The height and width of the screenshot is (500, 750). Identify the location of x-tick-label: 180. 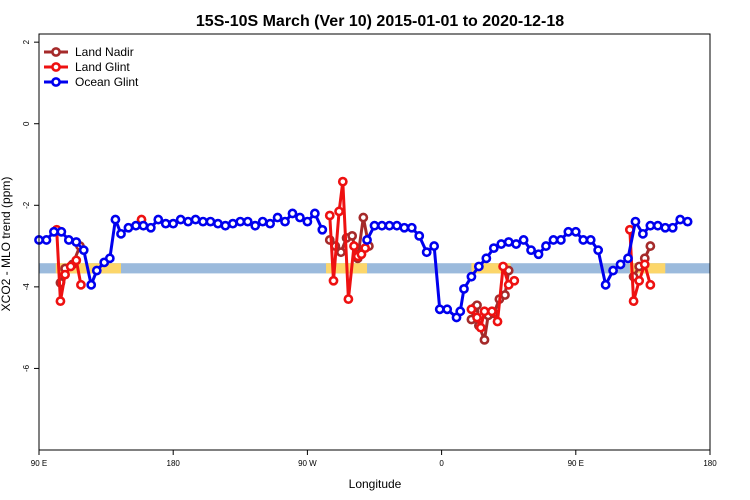
(710, 463).